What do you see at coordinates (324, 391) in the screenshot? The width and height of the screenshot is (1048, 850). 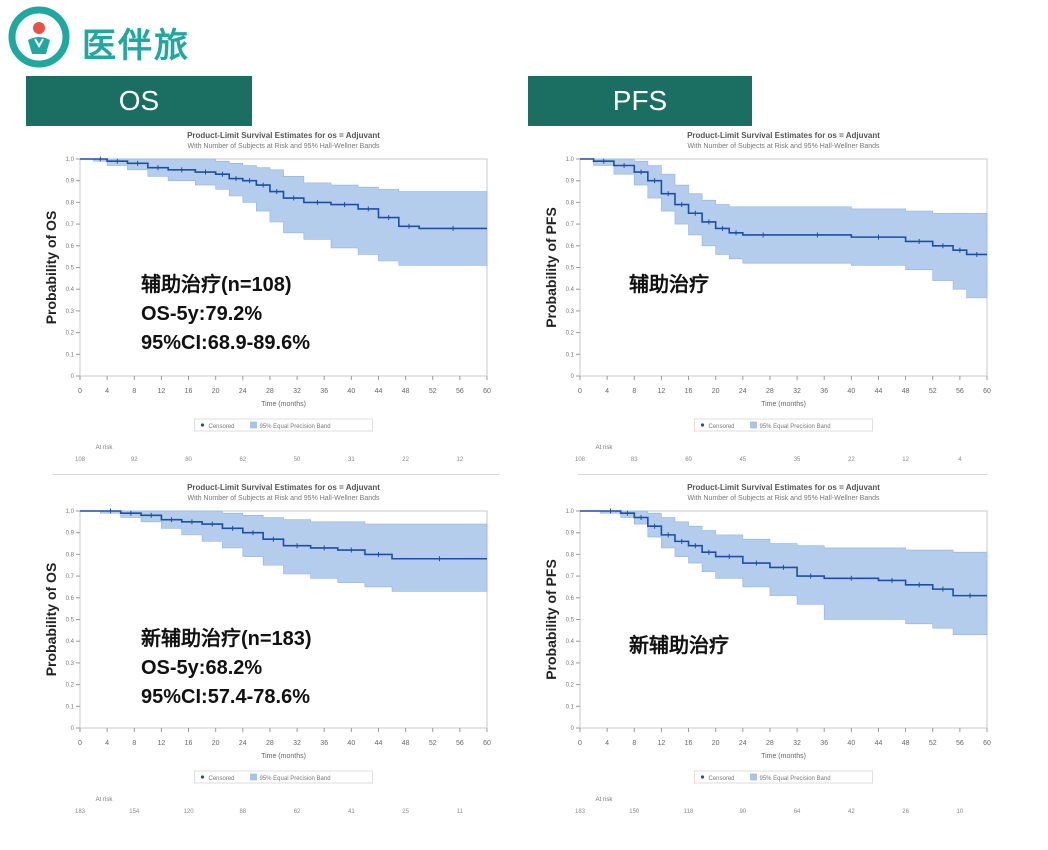 I see `x-tick-label: 36` at bounding box center [324, 391].